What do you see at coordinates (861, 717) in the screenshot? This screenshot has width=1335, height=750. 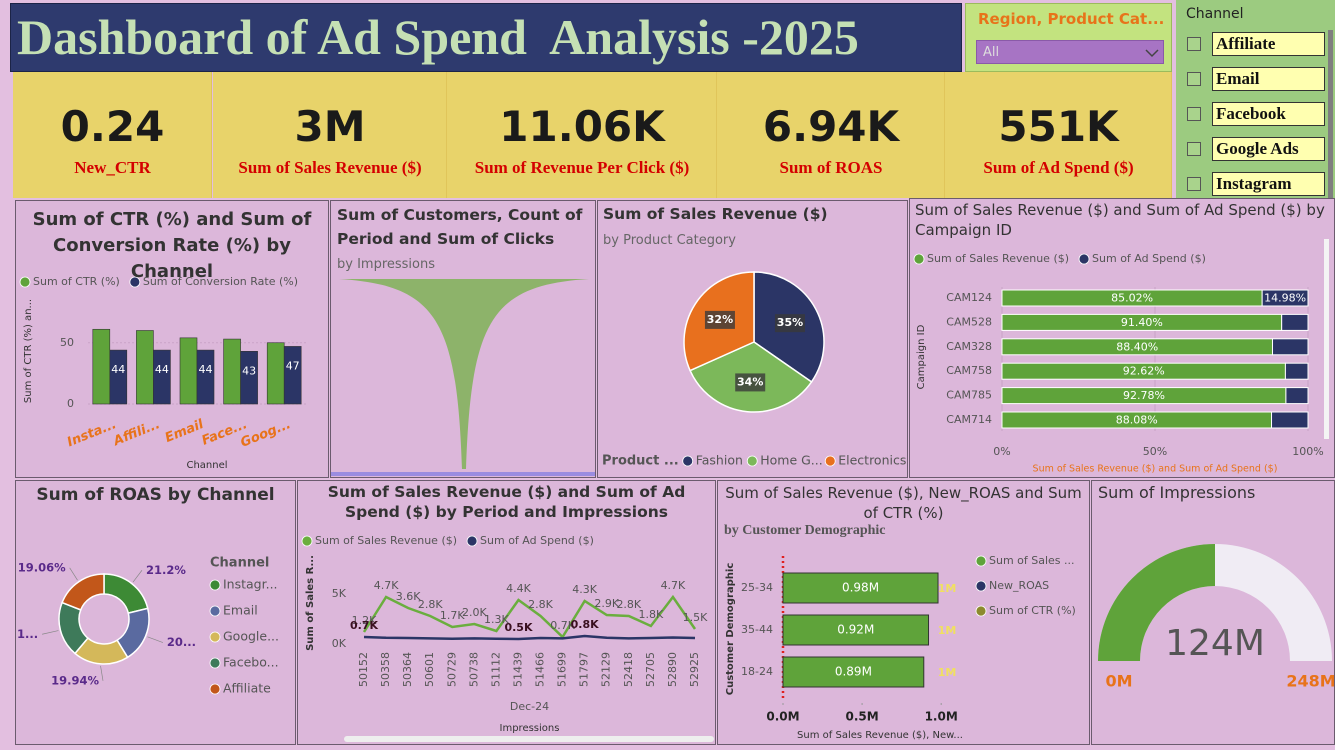 I see `x-tick-label: 0.5M` at bounding box center [861, 717].